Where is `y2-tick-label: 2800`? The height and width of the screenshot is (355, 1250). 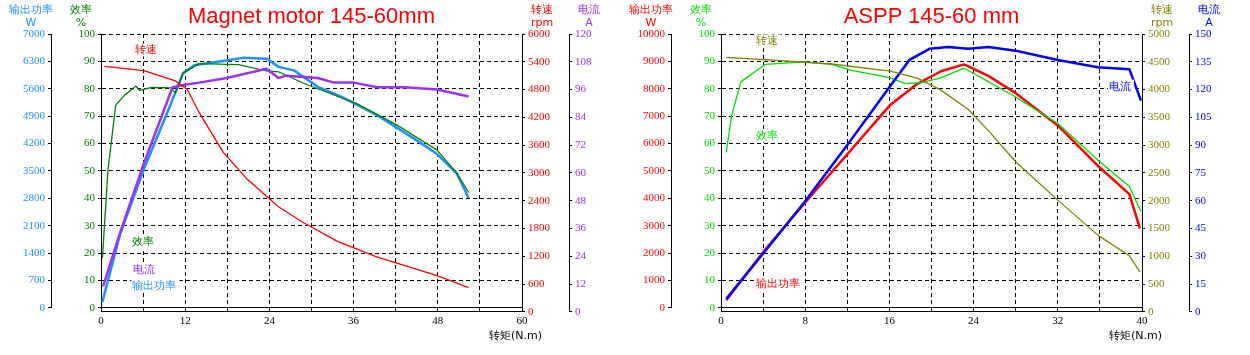 y2-tick-label: 2800 is located at coordinates (34, 197).